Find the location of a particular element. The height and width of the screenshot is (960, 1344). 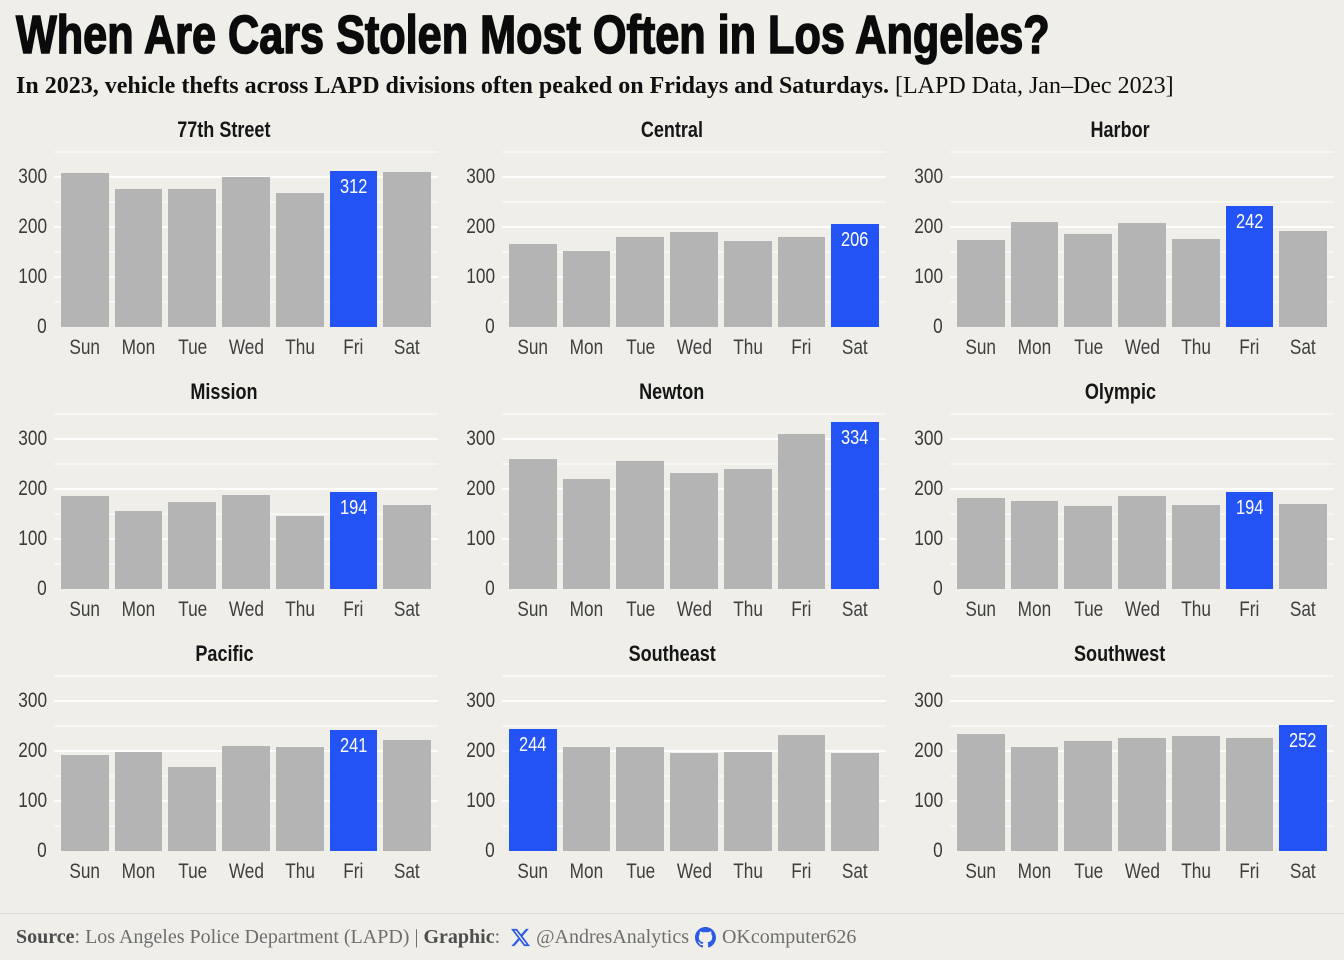

bar-slot-fri: 242 Fri is located at coordinates (1249, 255).